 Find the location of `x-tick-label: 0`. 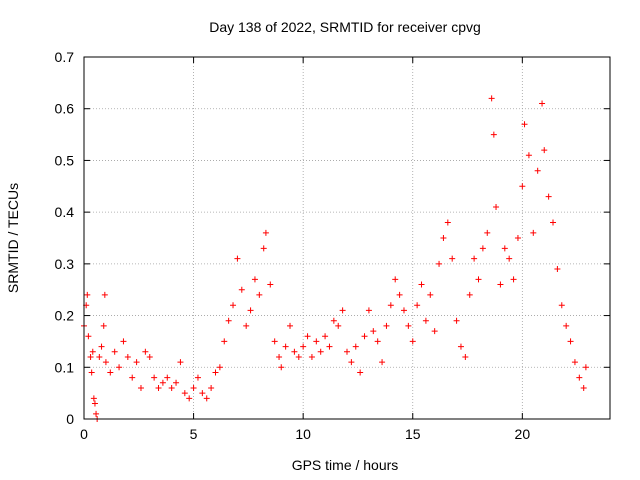

x-tick-label: 0 is located at coordinates (84, 434).